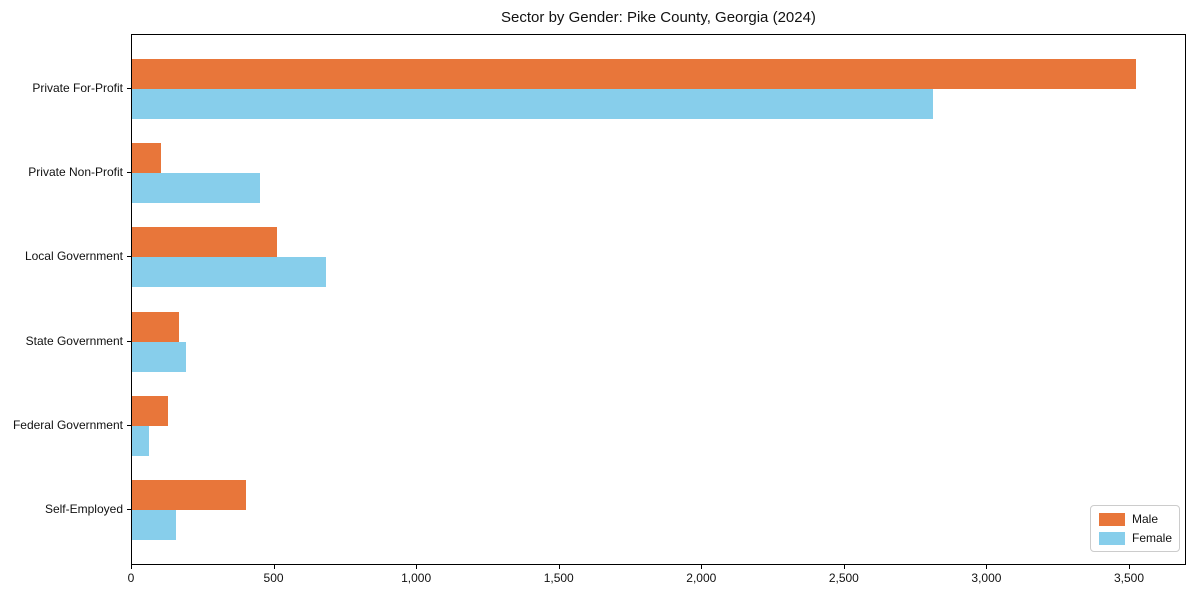 Image resolution: width=1200 pixels, height=600 pixels. What do you see at coordinates (1112, 519) in the screenshot?
I see `legend-swatch-male` at bounding box center [1112, 519].